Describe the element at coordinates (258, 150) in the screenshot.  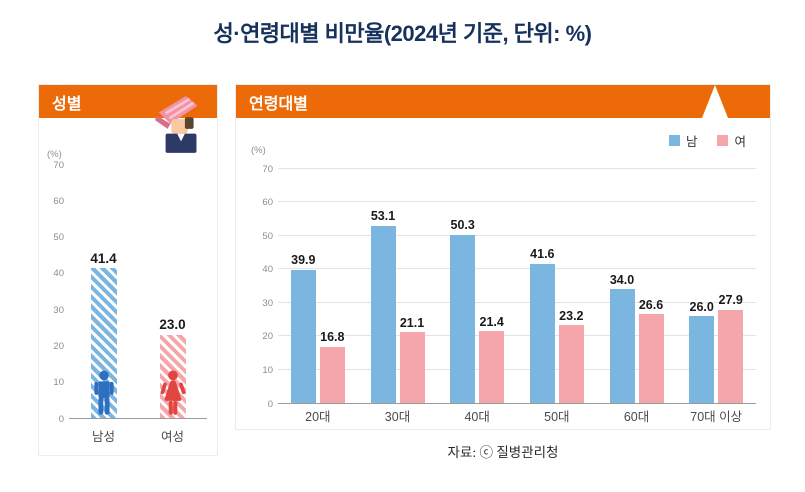
I see `age-unit-label: (%)` at that location.